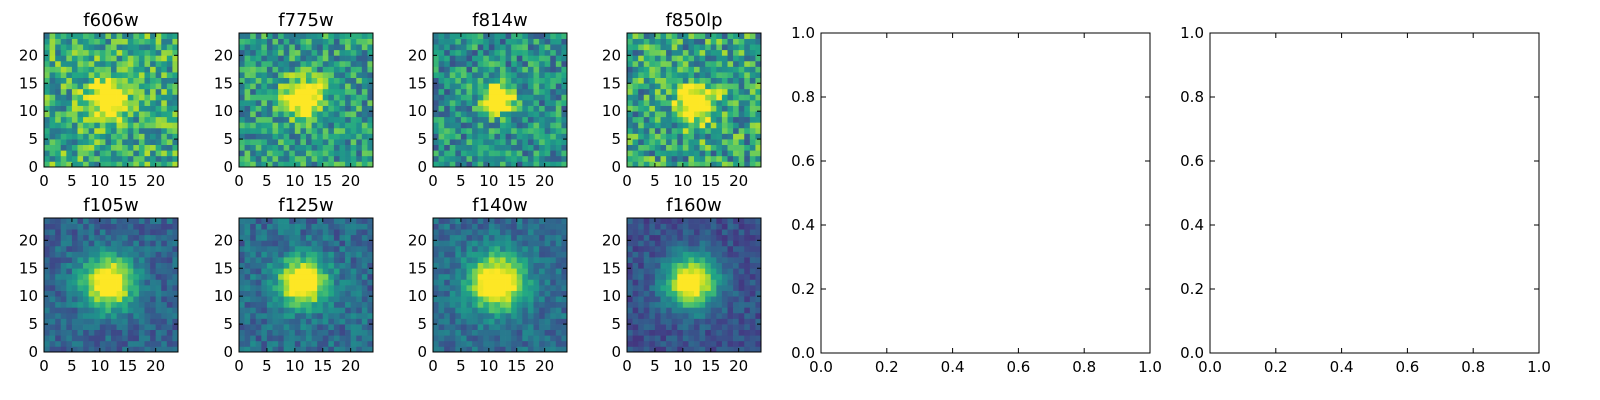 Image resolution: width=1600 pixels, height=400 pixels. I want to click on x-tick-label: 10, so click(294, 181).